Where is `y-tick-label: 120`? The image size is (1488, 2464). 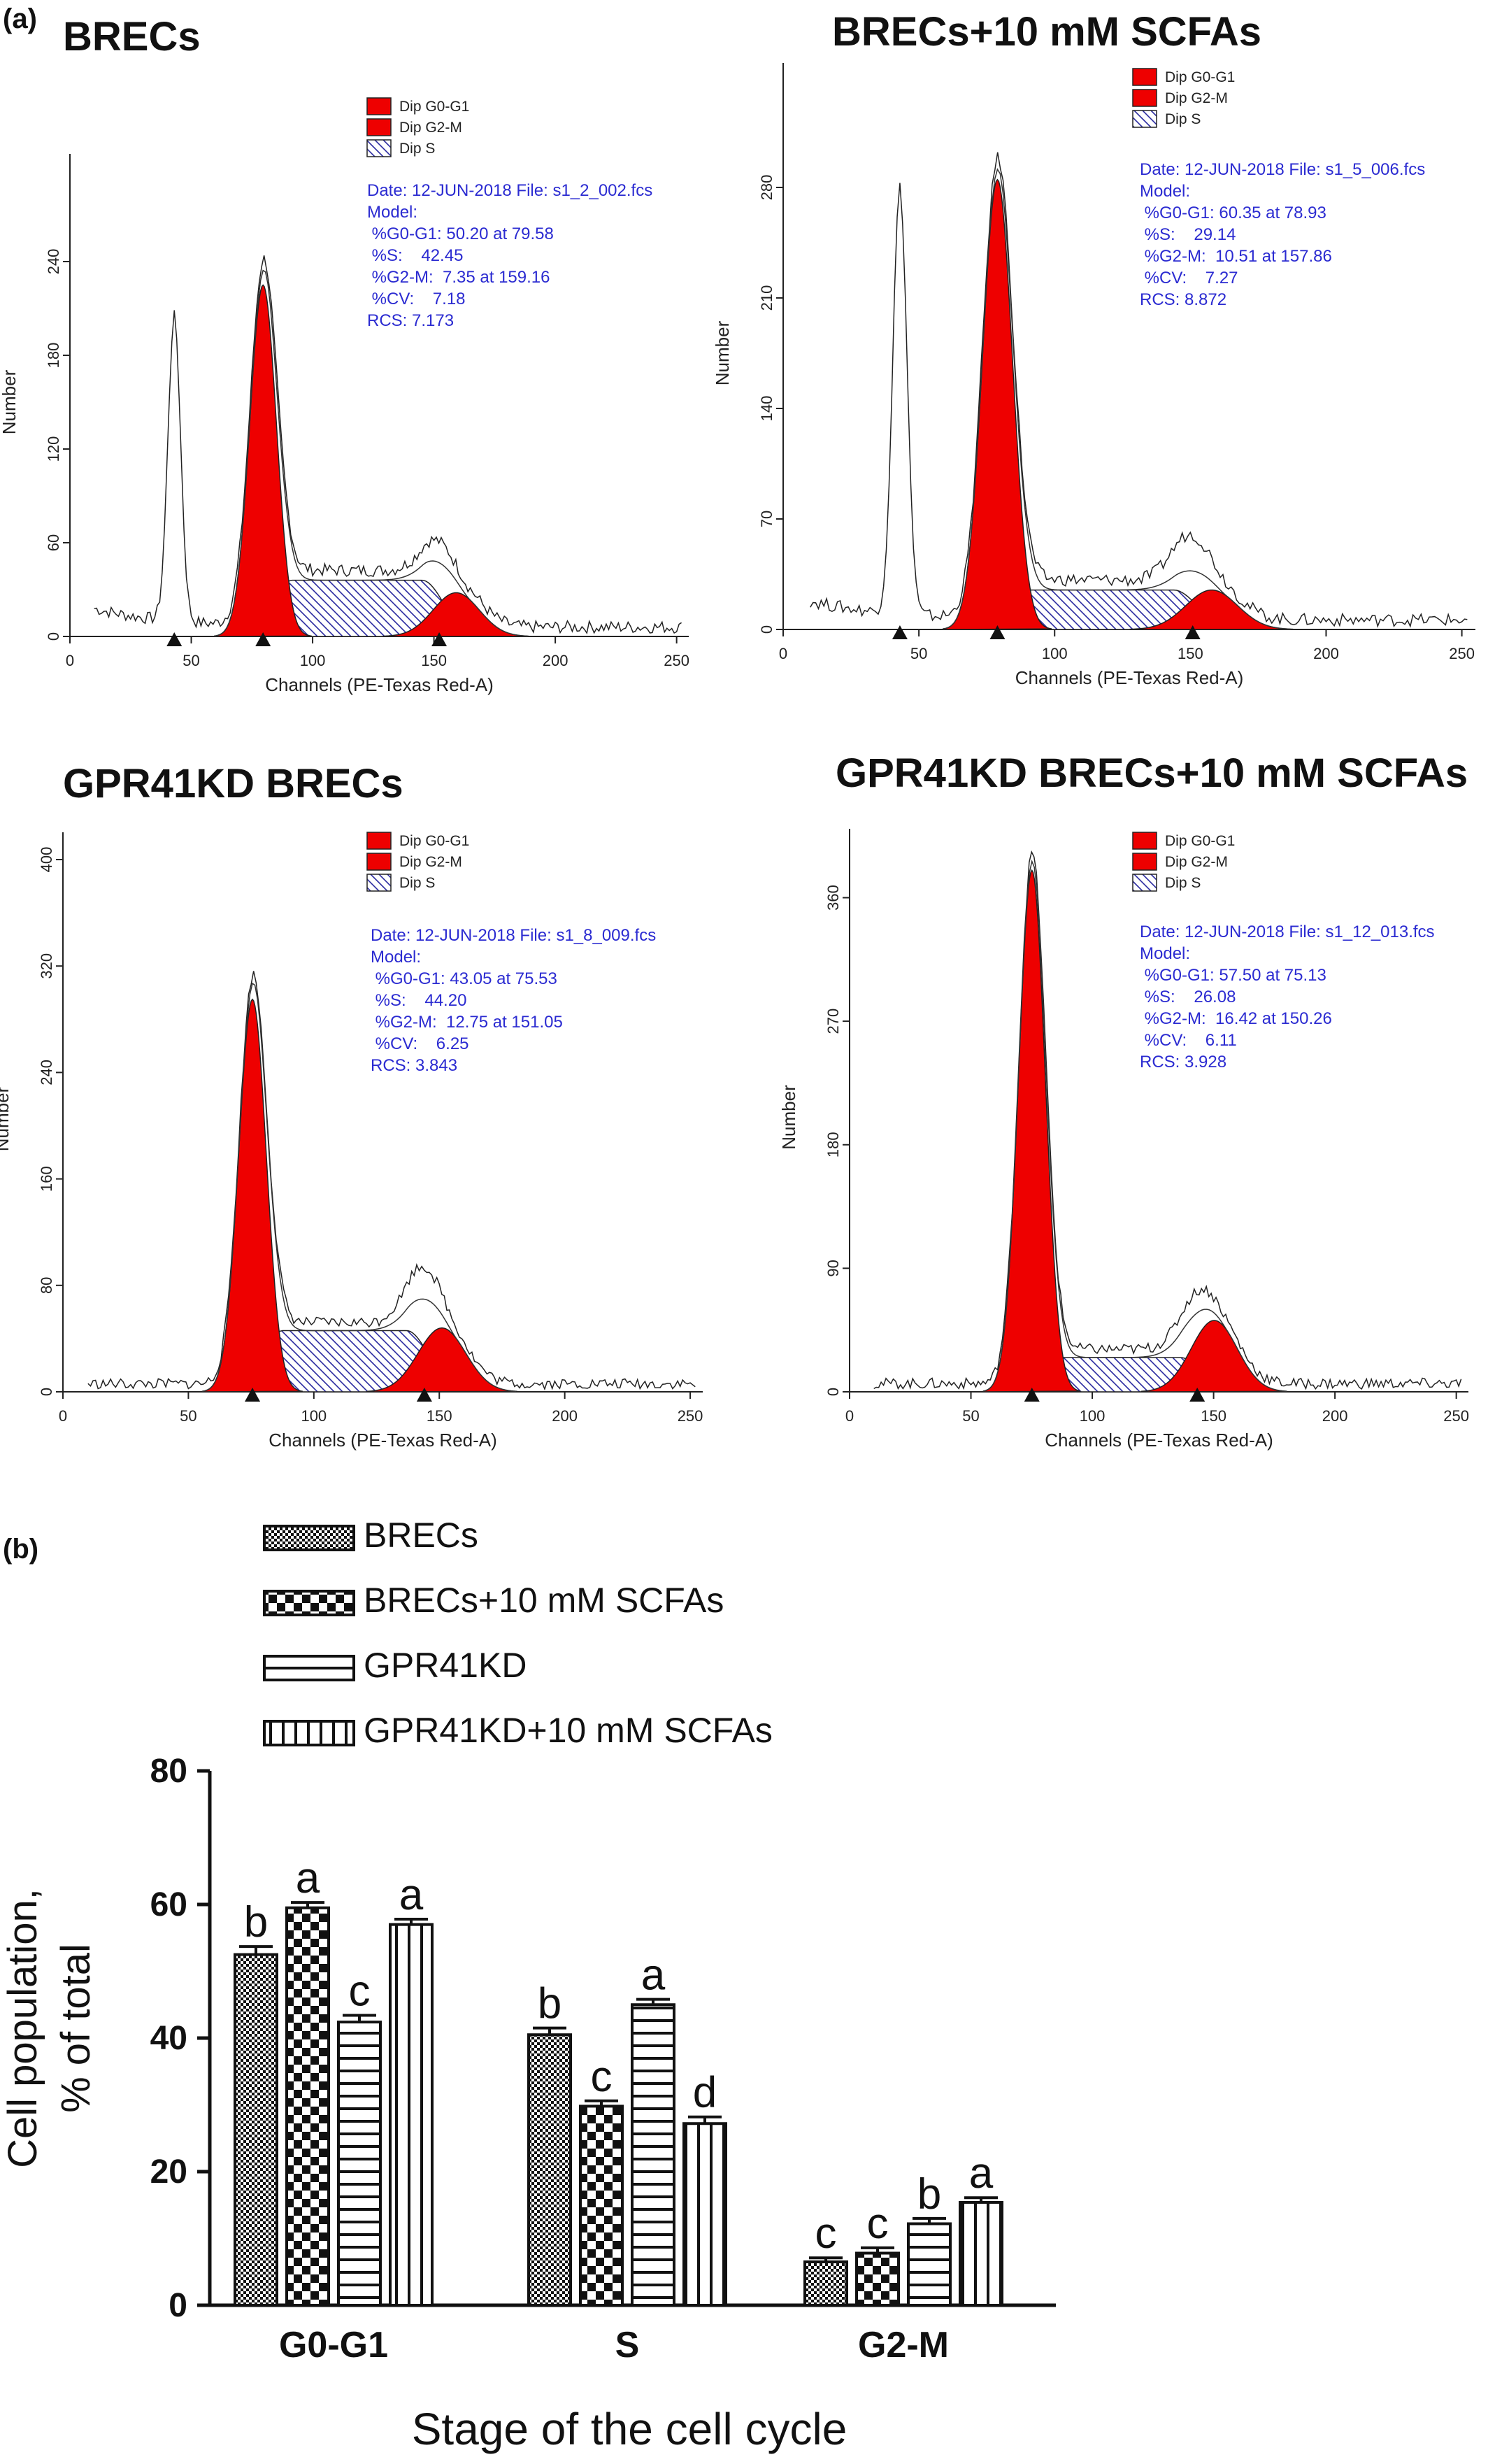
y-tick-label: 120 is located at coordinates (54, 449).